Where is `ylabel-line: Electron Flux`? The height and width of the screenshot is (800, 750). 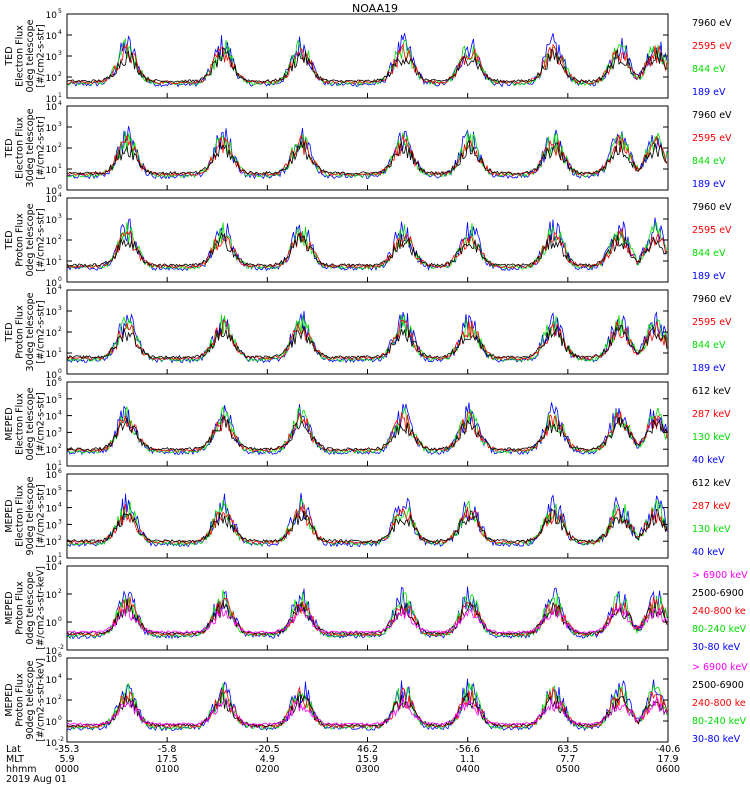
ylabel-line: Electron Flux is located at coordinates (20, 516).